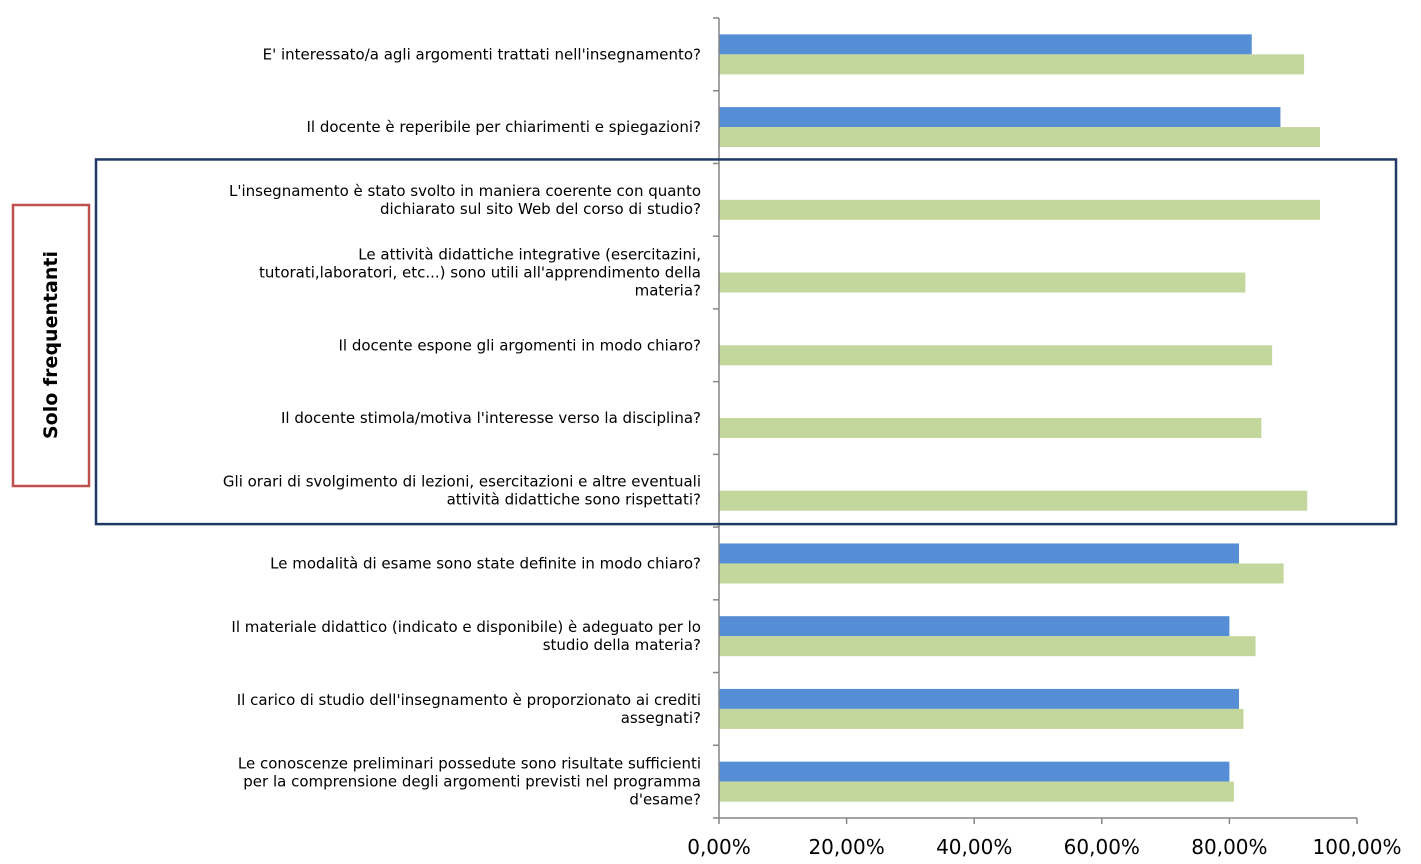 The height and width of the screenshot is (864, 1421). I want to click on bar-s1-c9, so click(974, 626).